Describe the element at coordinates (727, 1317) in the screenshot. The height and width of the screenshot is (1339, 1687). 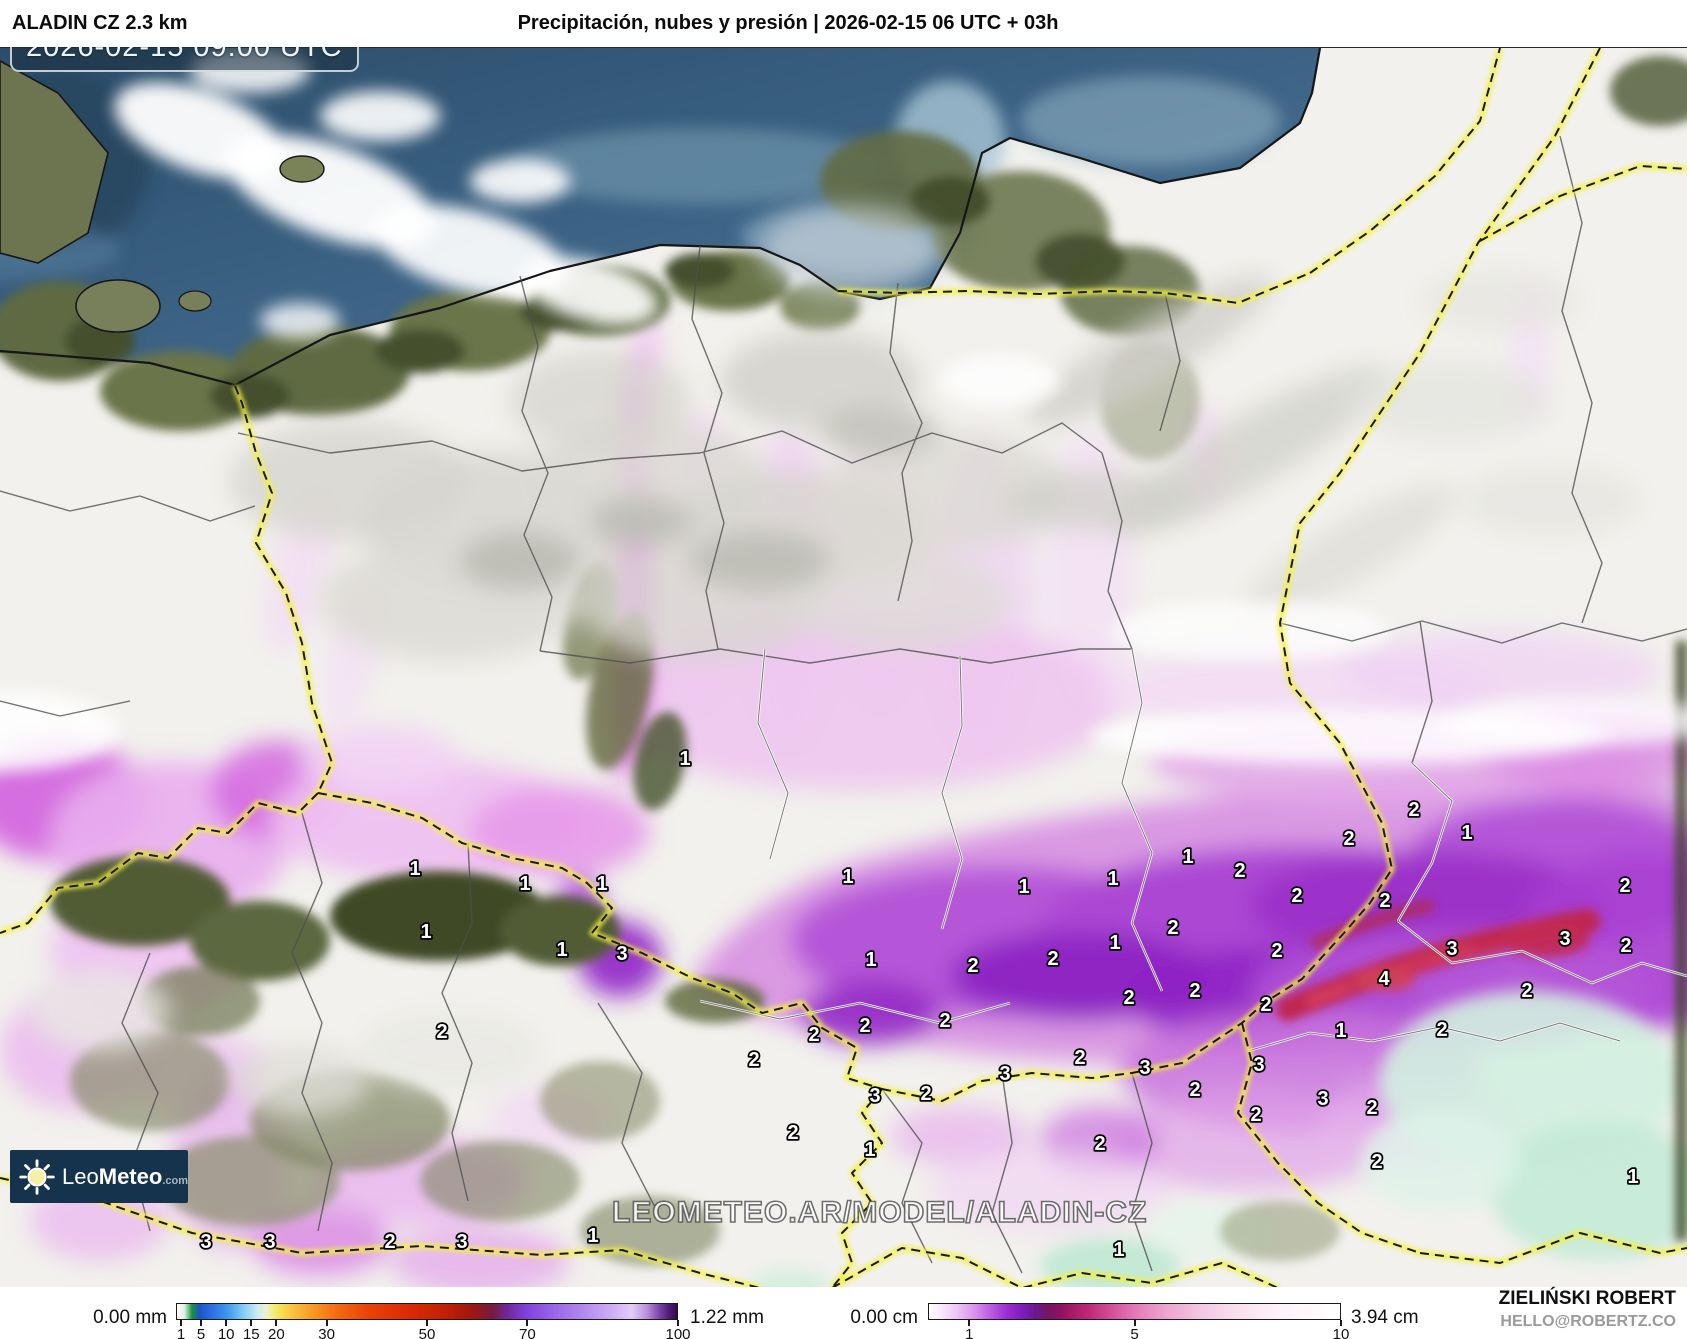
I see `precip-scale-max: 1.22 mm` at that location.